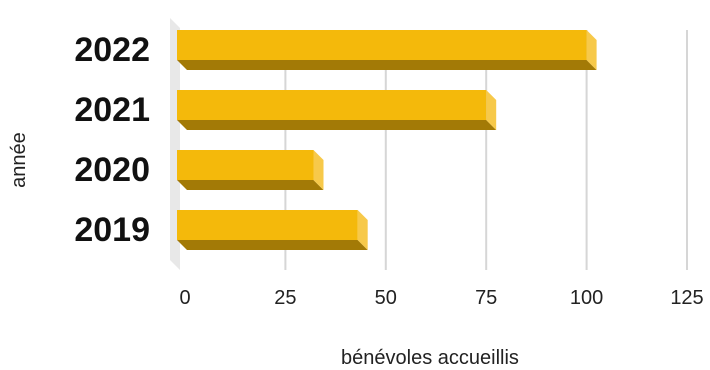 This screenshot has width=710, height=370. I want to click on category-label: 2019, so click(112, 230).